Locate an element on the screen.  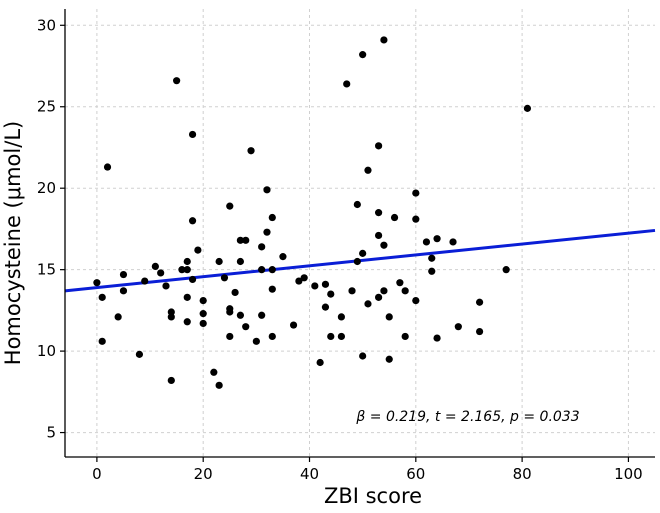
x-tick-label: 80 is located at coordinates (522, 474).